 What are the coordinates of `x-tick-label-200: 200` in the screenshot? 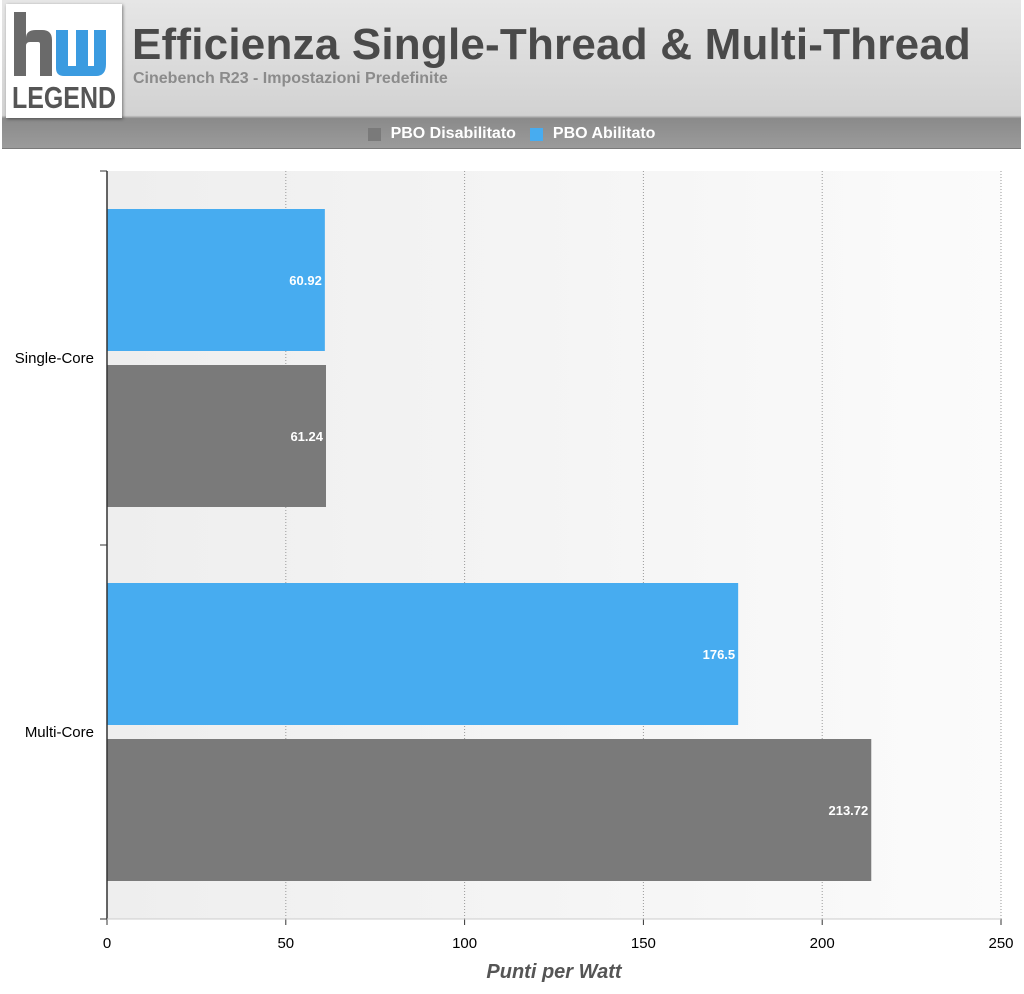 It's located at (822, 943).